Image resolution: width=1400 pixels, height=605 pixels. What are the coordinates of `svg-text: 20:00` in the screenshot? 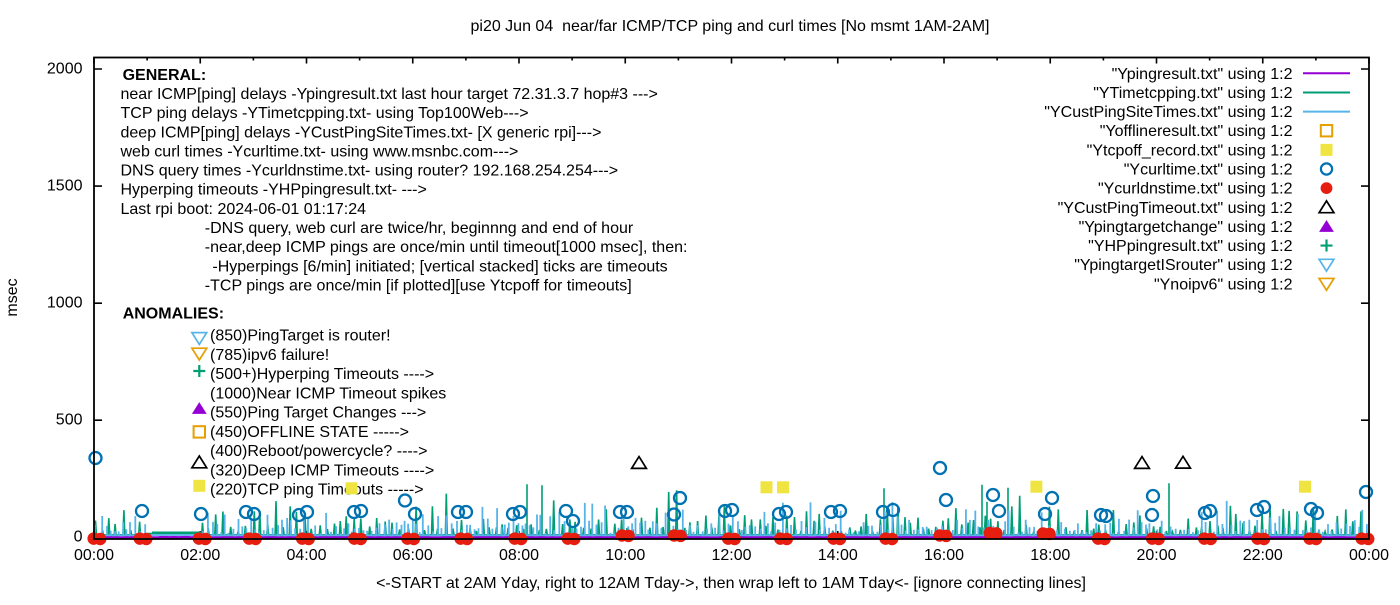 It's located at (1156, 555).